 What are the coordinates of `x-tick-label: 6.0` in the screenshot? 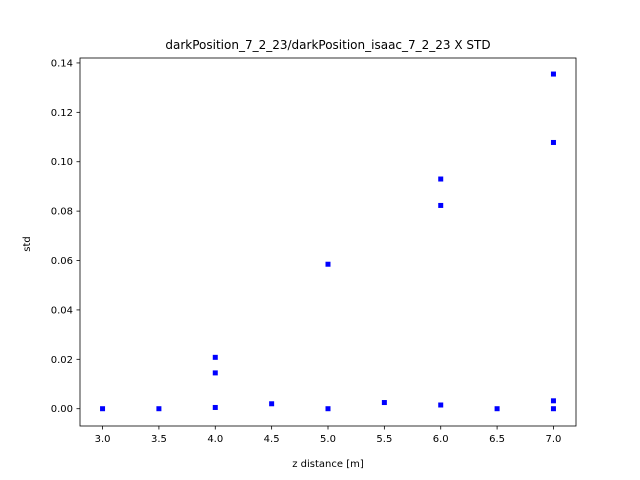 It's located at (441, 439).